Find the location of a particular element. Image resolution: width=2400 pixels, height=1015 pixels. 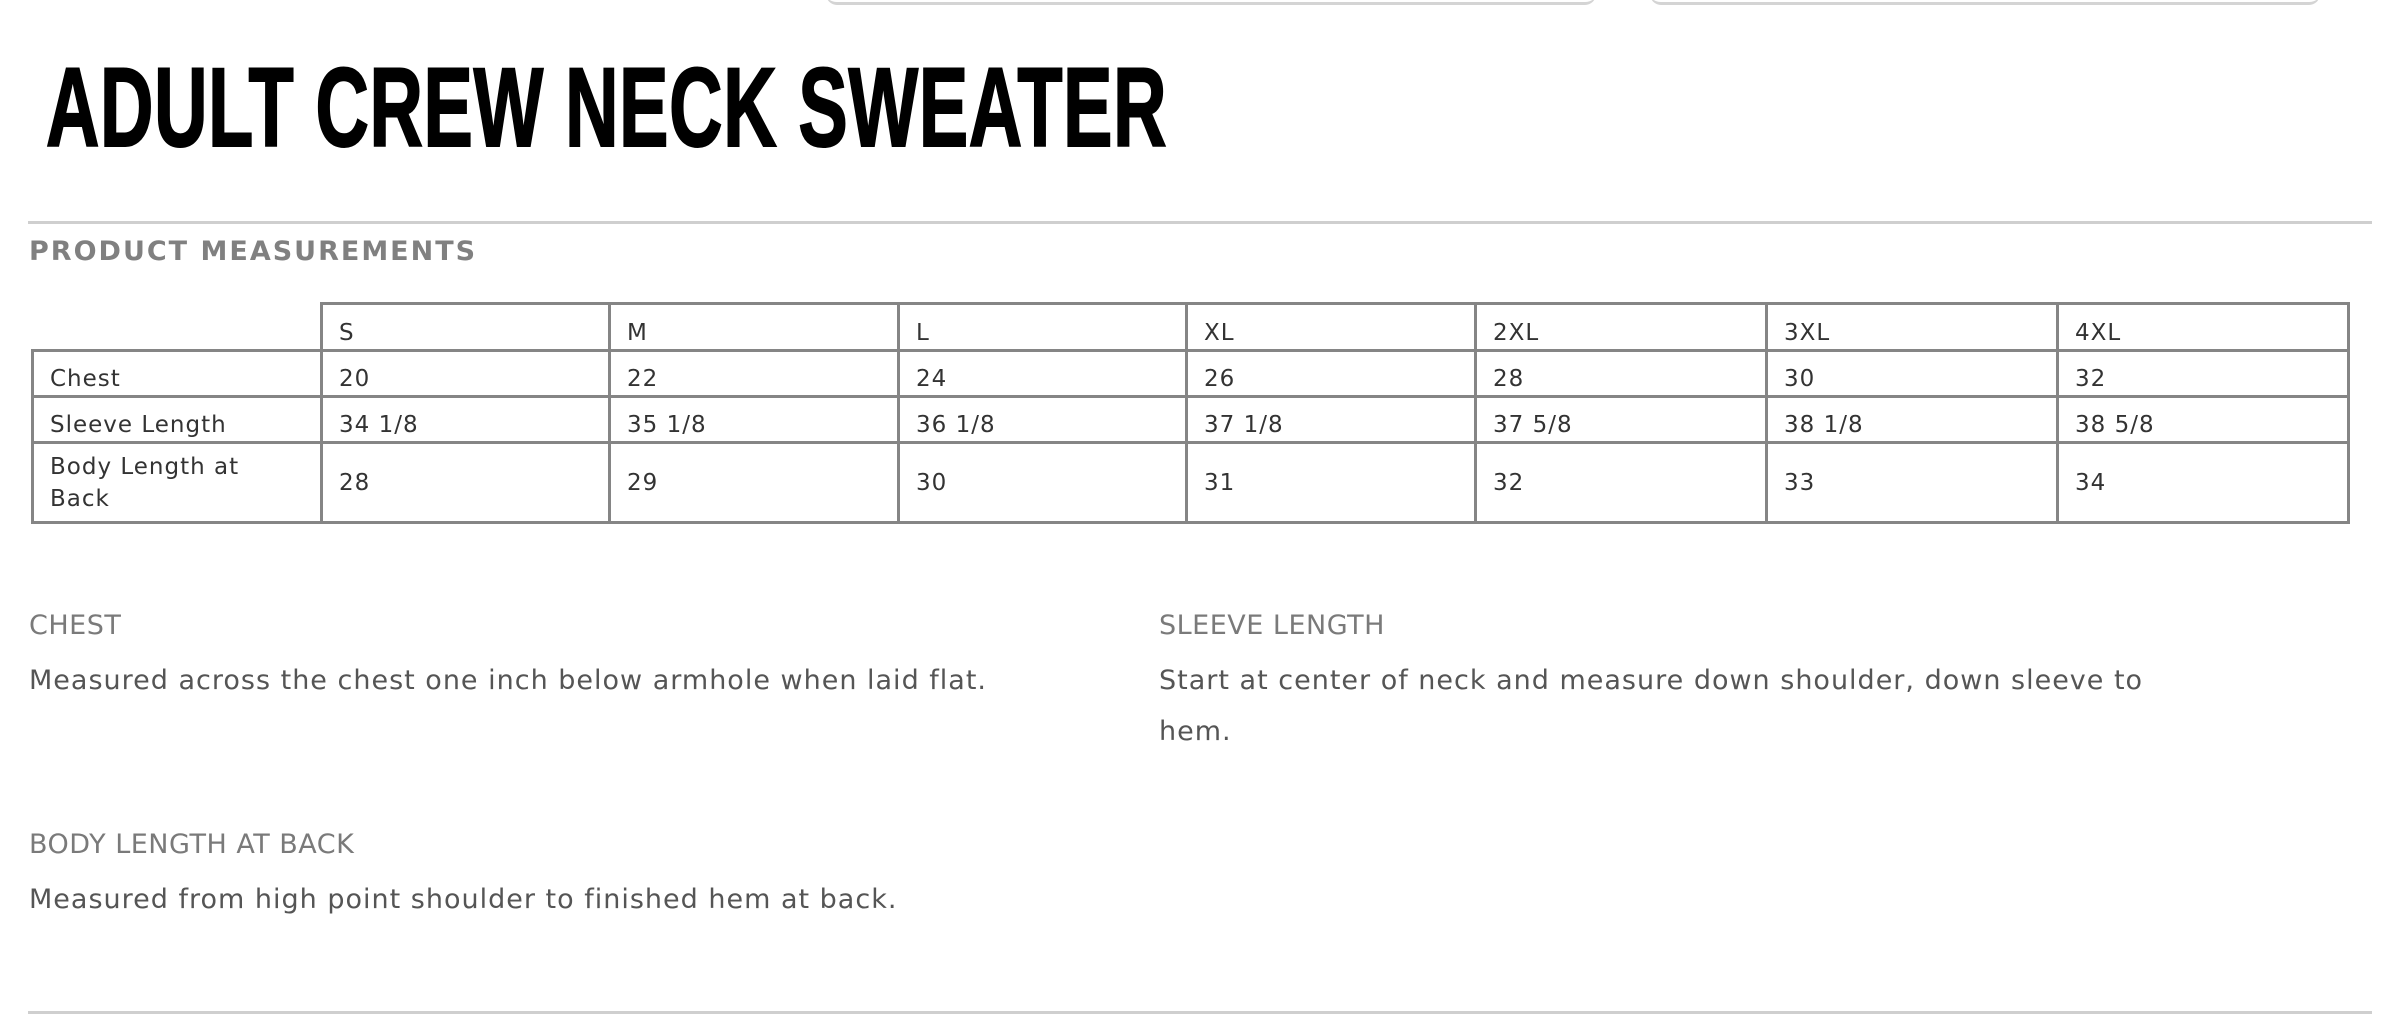

header-blank-cell is located at coordinates (177, 327).